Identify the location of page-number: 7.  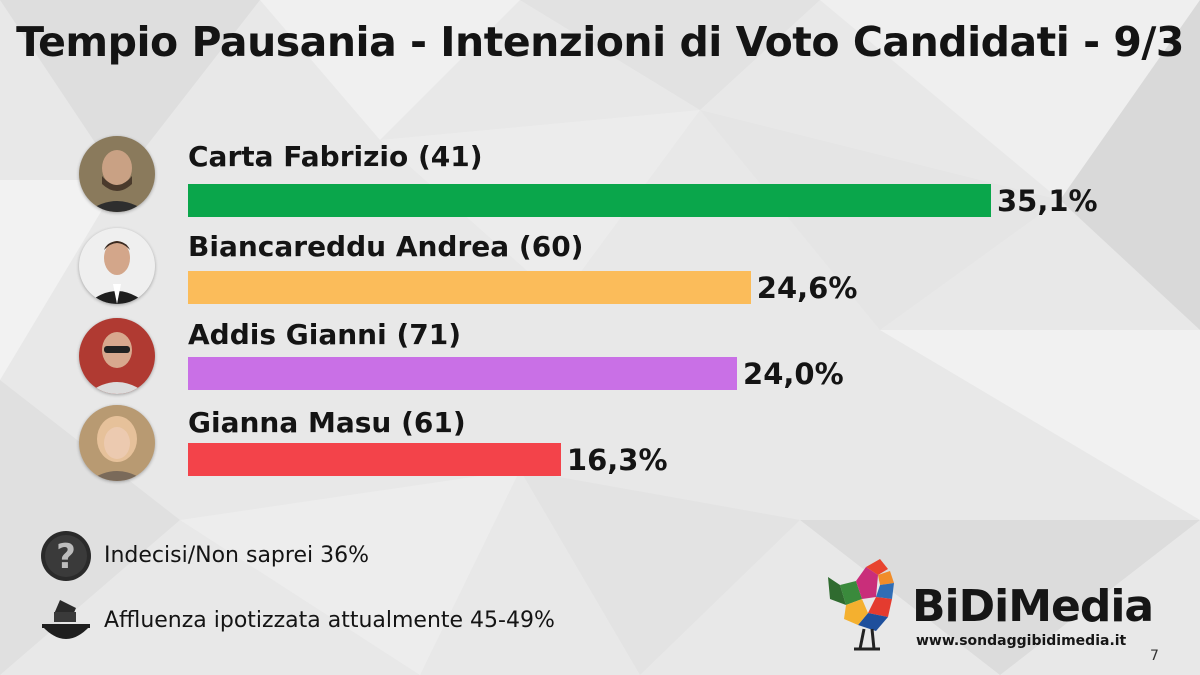
(1154, 656).